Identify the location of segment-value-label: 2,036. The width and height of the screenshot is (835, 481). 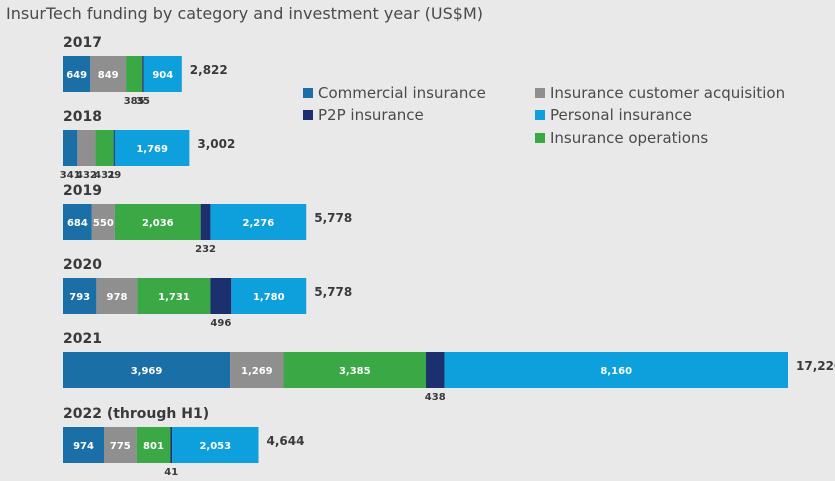
(158, 223).